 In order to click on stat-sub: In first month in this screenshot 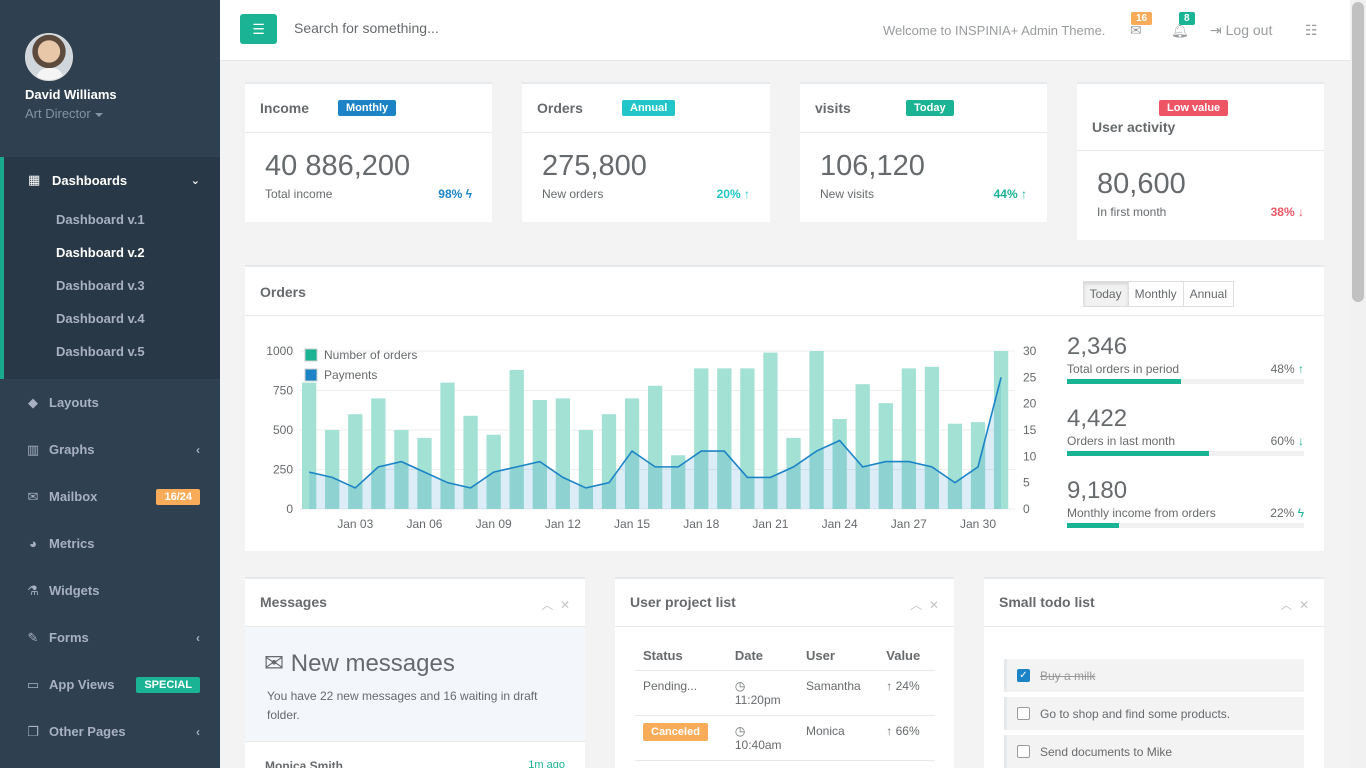, I will do `click(1132, 212)`.